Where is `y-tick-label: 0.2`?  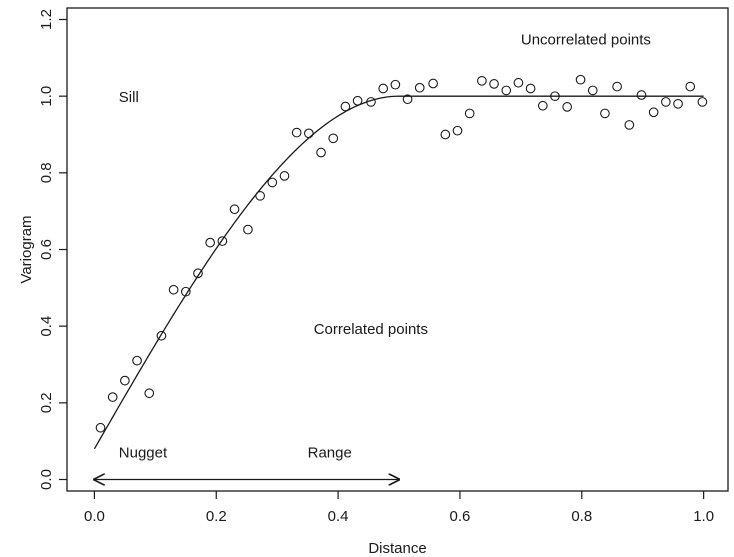
y-tick-label: 0.2 is located at coordinates (46, 402).